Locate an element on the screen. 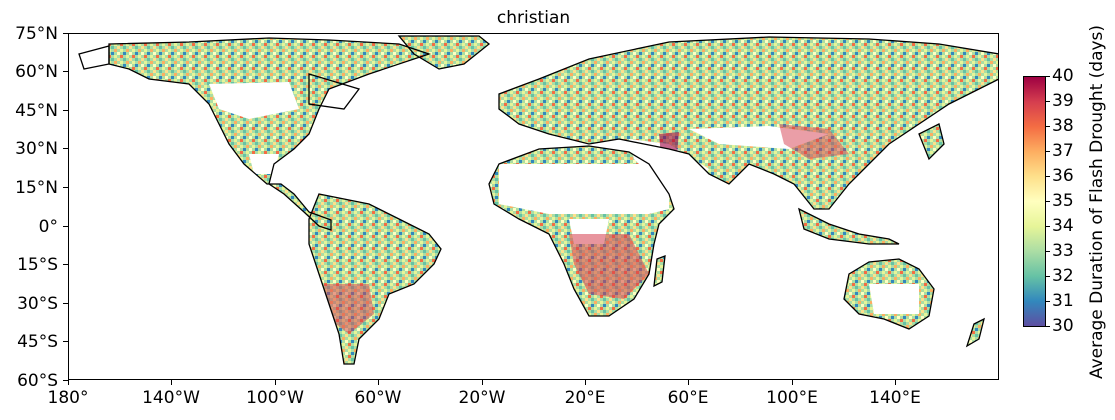  x-tick-label: 100°W is located at coordinates (275, 398).